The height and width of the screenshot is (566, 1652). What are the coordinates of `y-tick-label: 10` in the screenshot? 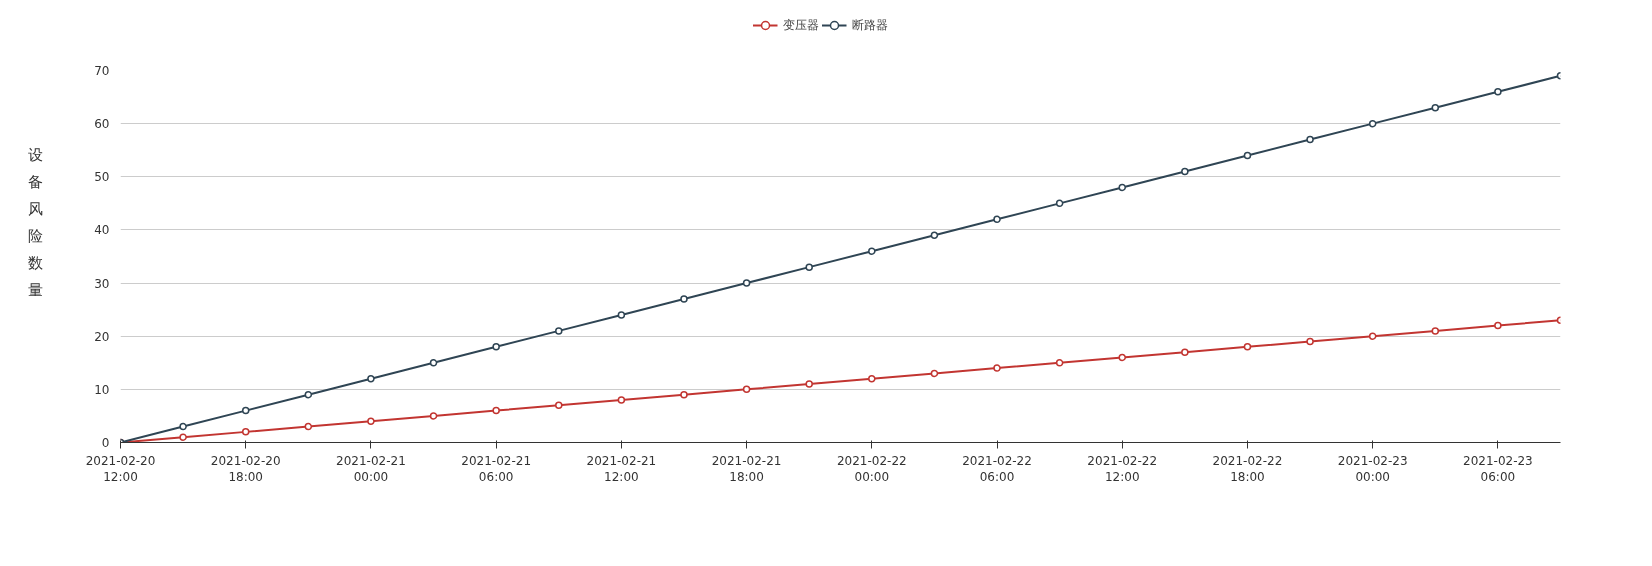 It's located at (102, 389).